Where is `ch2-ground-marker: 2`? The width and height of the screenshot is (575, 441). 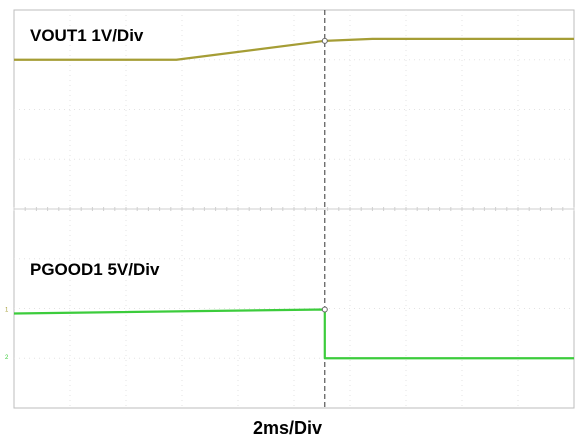 ch2-ground-marker: 2 is located at coordinates (7, 358).